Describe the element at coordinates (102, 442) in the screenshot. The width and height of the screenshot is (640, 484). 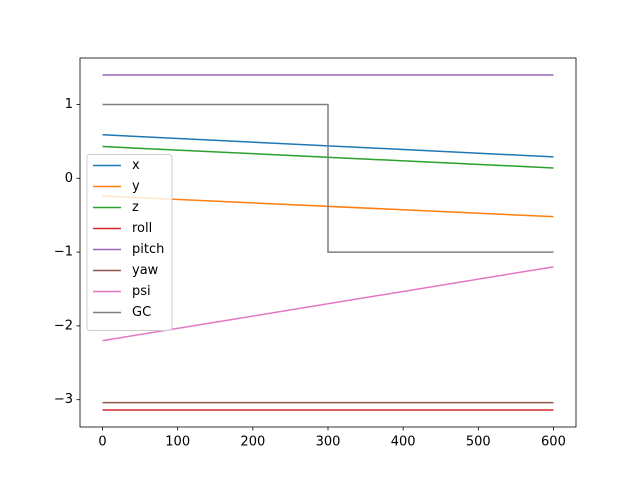
I see `x-tick-label: 0` at that location.